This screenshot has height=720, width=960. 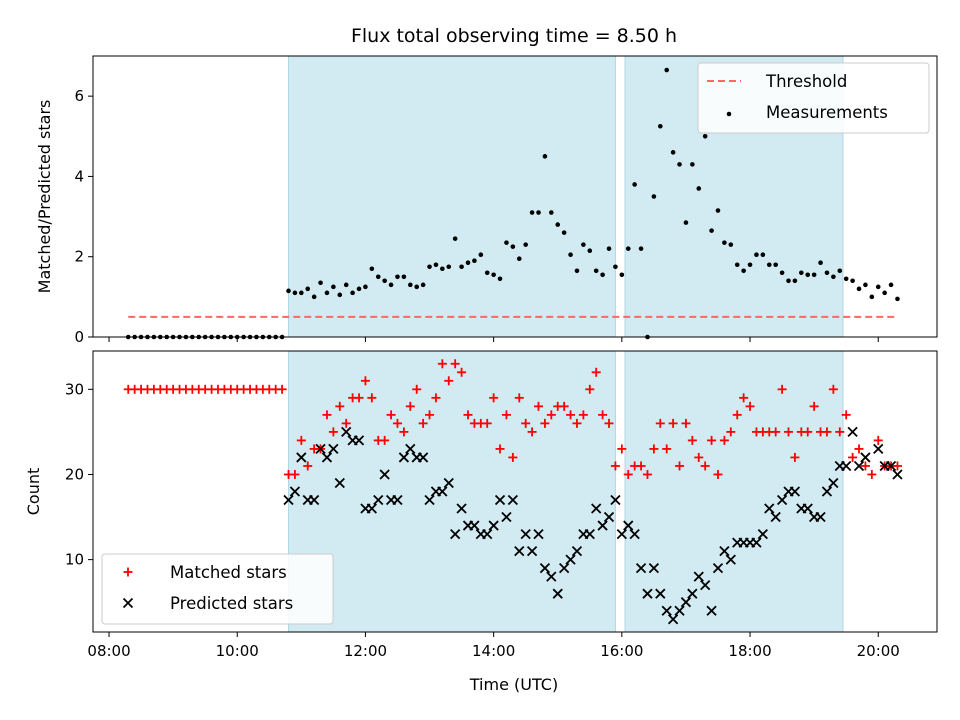 What do you see at coordinates (513, 684) in the screenshot?
I see `x-axis-label: Time (UTC)` at bounding box center [513, 684].